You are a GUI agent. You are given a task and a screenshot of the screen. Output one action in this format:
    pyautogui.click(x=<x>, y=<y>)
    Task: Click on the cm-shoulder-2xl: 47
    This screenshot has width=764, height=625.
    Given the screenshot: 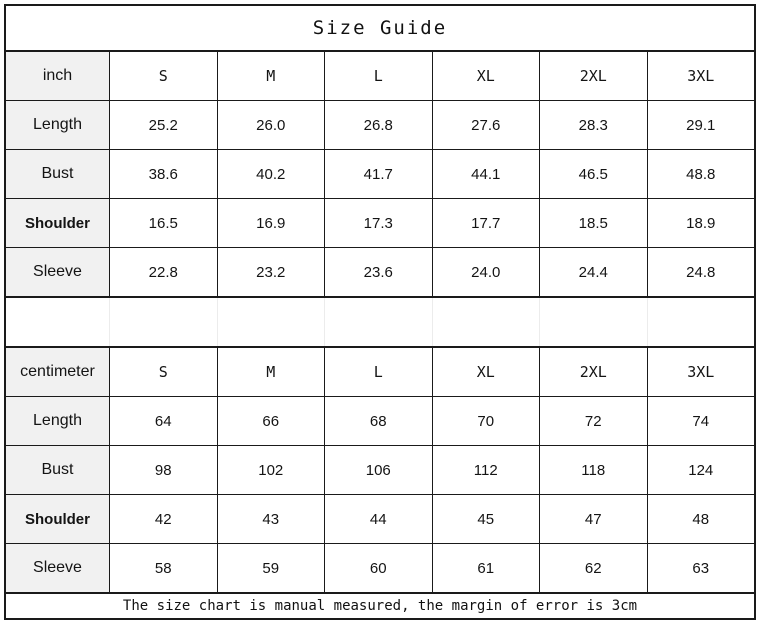 What is the action you would take?
    pyautogui.click(x=594, y=519)
    